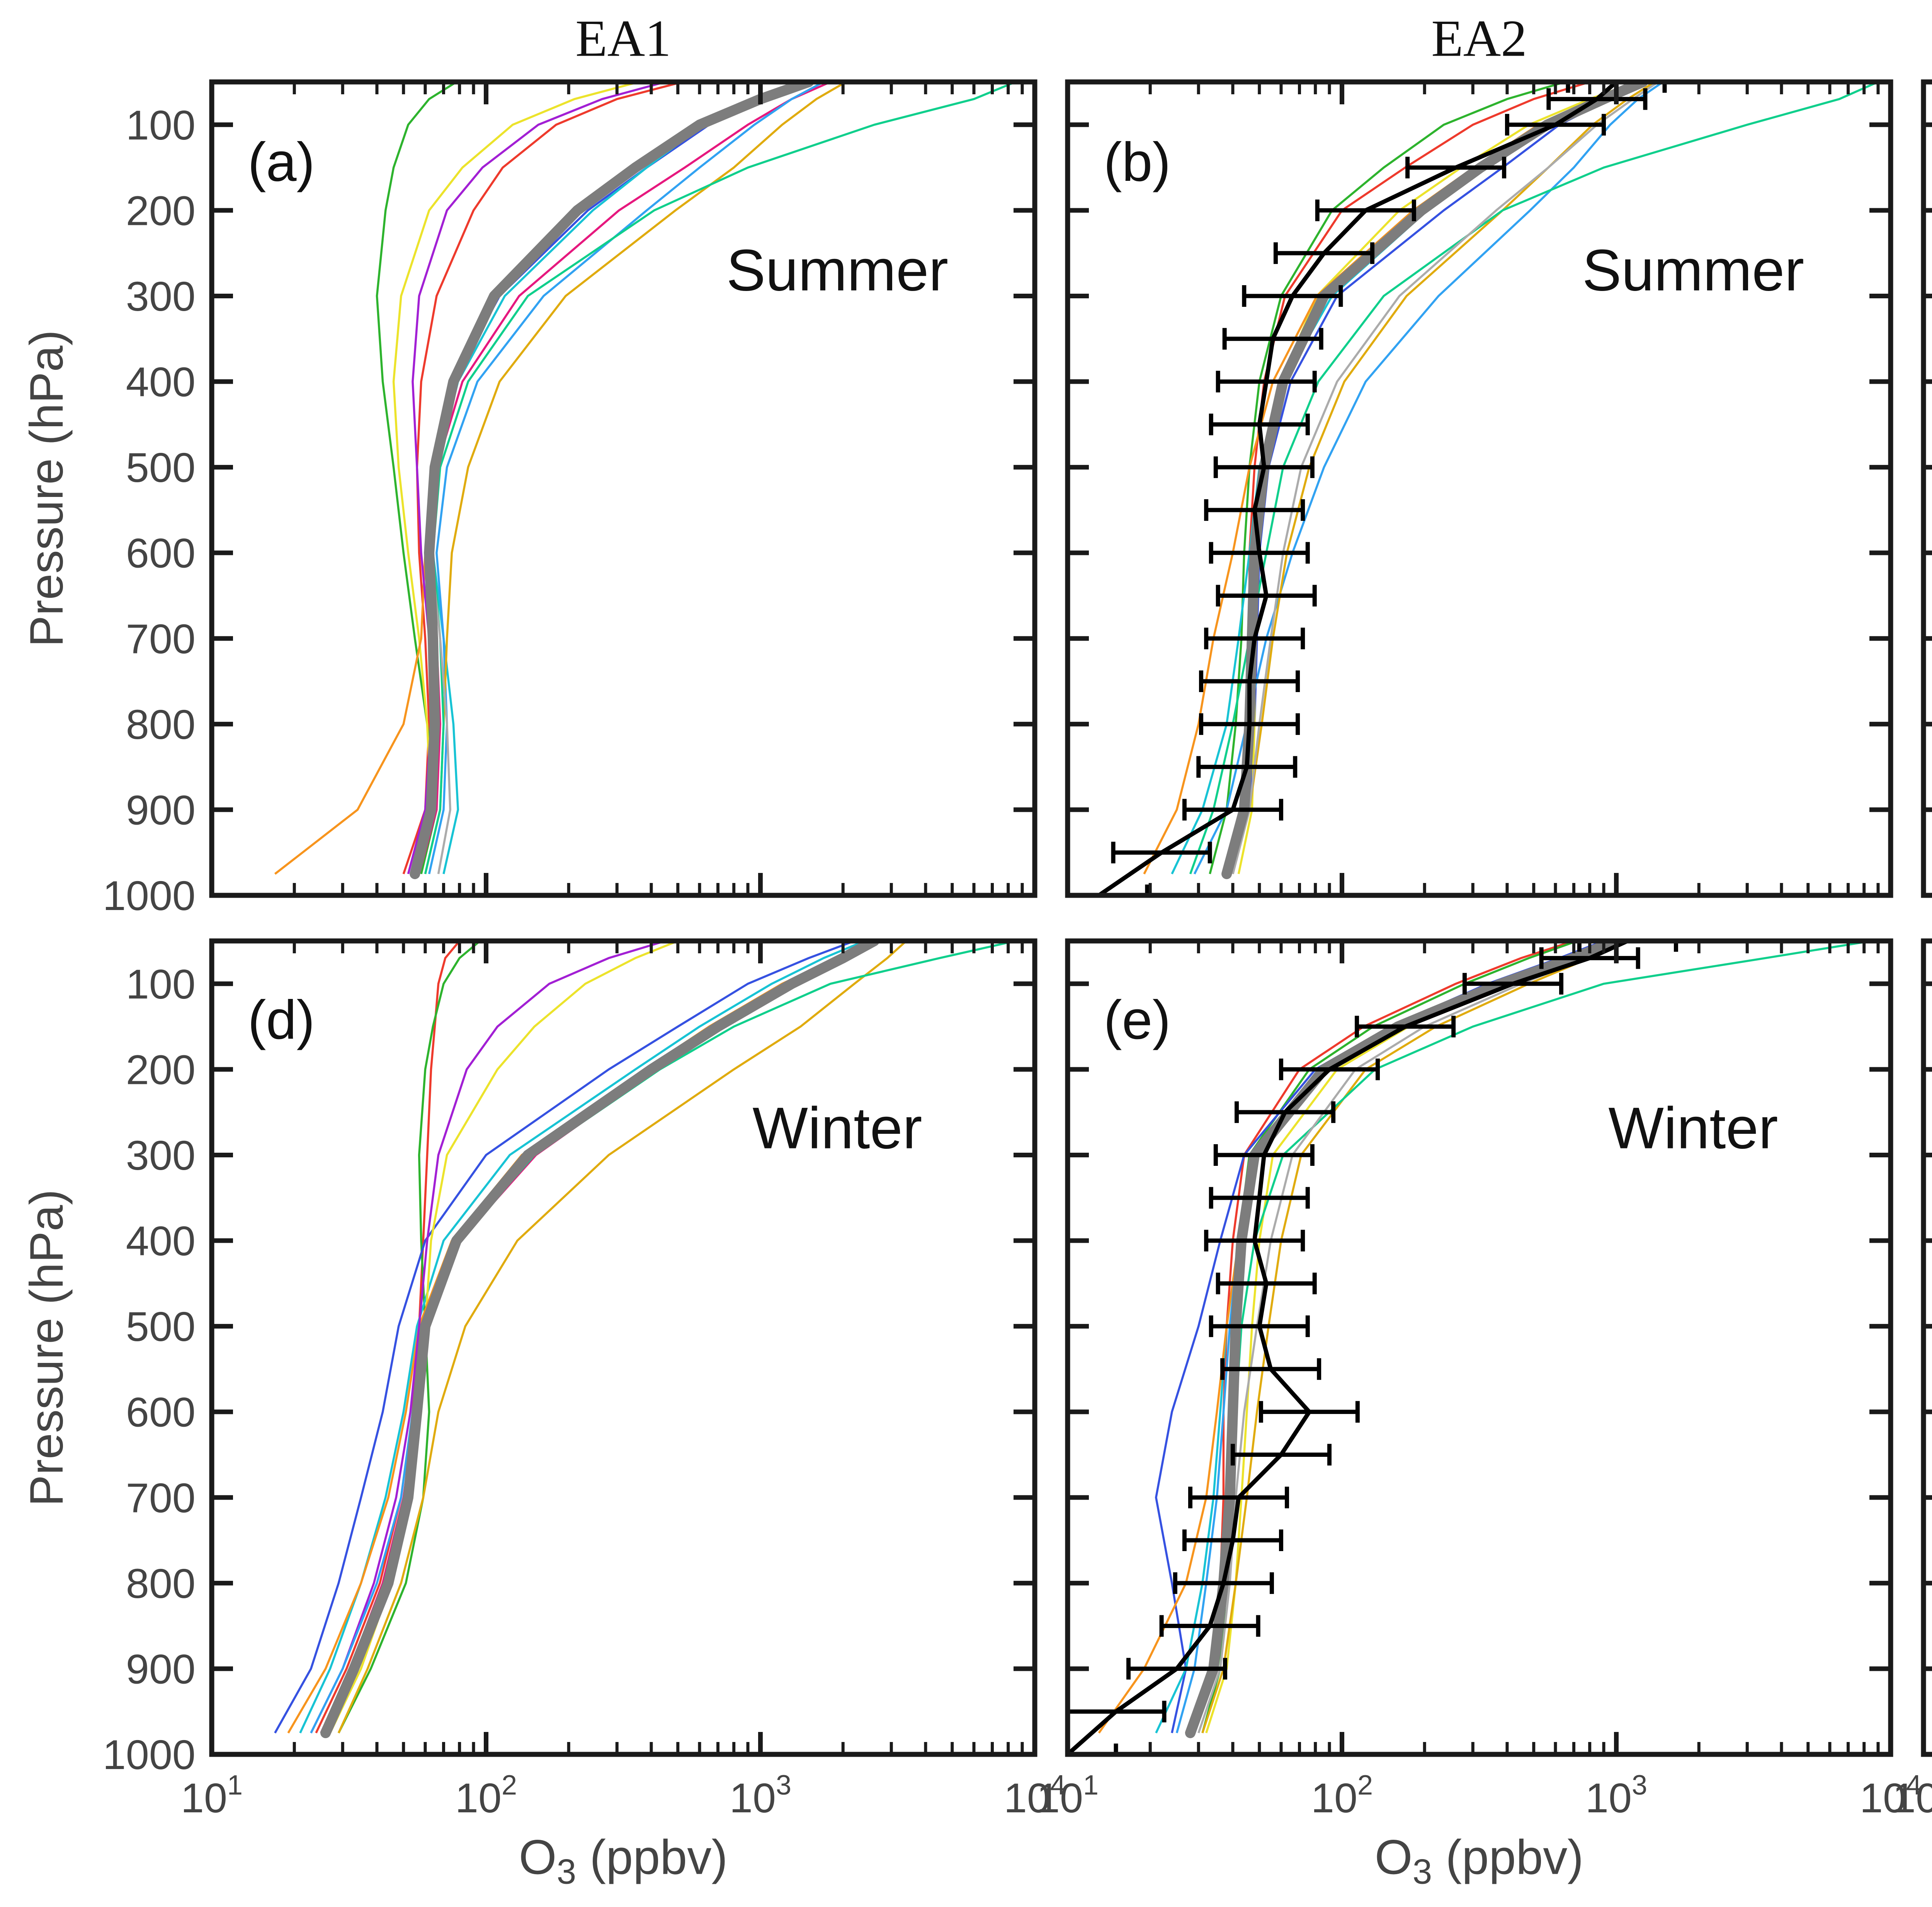  What do you see at coordinates (1508, 1858) in the screenshot?
I see `x-label-ppbv: (ppbv)` at bounding box center [1508, 1858].